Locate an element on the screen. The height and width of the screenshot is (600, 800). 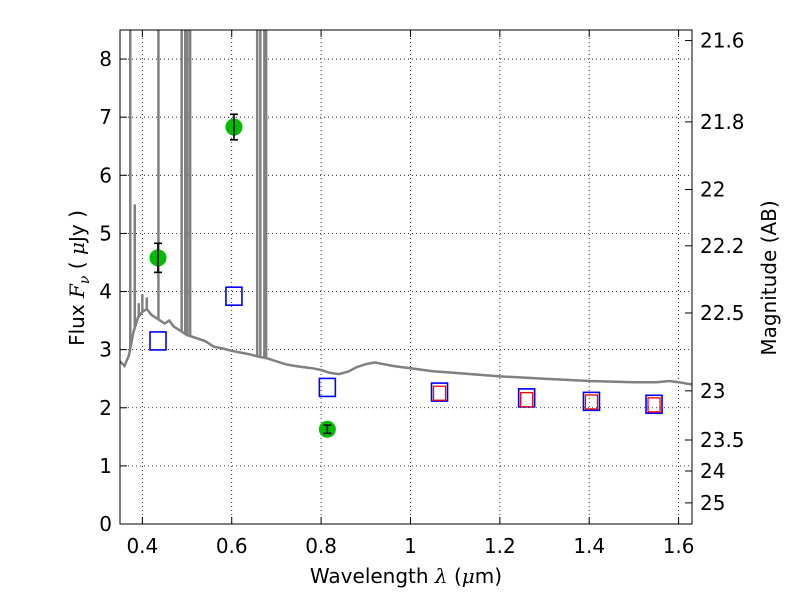
x-tick-label: 1.6 is located at coordinates (679, 546).